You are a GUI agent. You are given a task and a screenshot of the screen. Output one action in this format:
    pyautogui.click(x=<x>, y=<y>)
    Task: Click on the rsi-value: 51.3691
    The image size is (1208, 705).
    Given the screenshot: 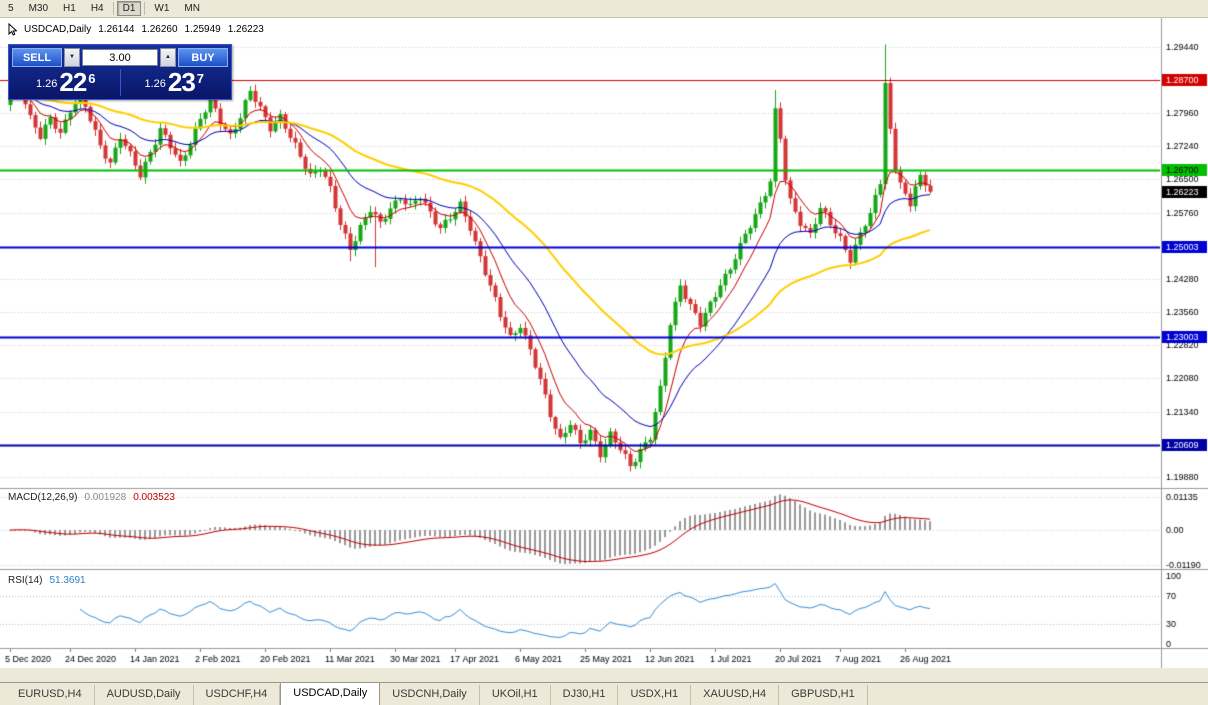 What is the action you would take?
    pyautogui.click(x=67, y=580)
    